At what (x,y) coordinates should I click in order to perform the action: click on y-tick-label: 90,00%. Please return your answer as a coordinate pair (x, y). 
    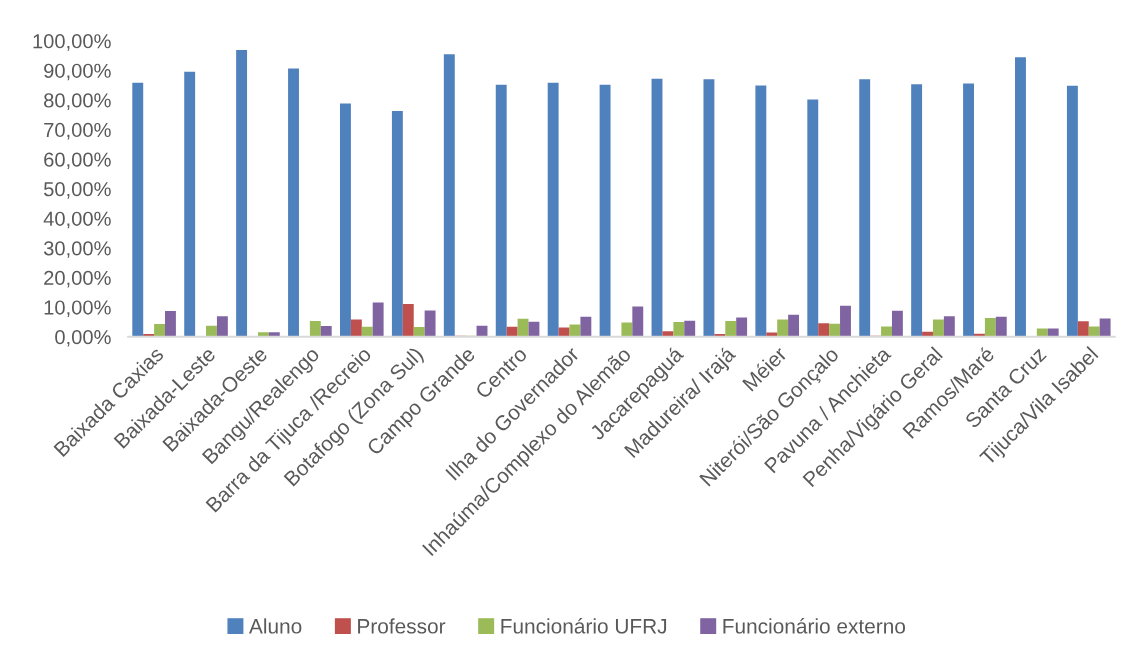
    Looking at the image, I should click on (77, 72).